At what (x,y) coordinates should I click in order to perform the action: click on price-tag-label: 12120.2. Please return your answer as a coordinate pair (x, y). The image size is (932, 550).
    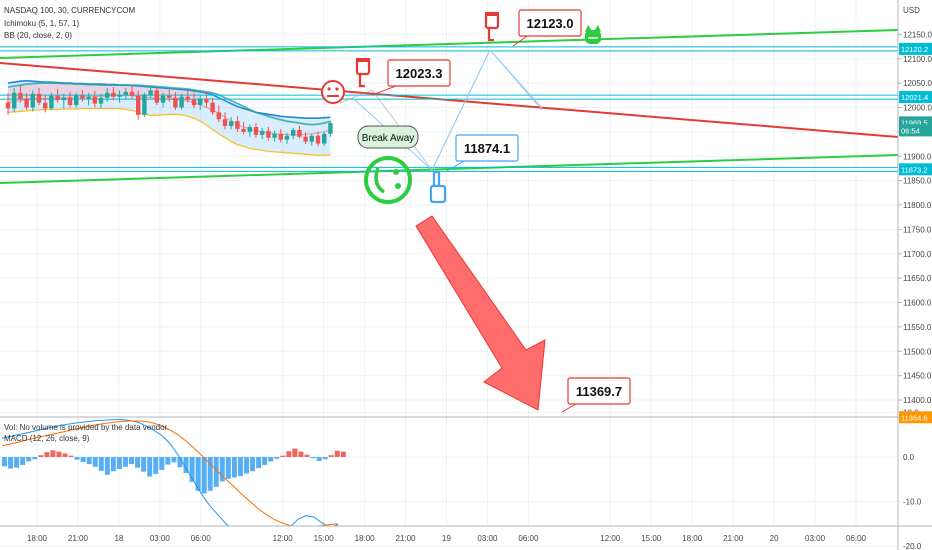
    Looking at the image, I should click on (914, 49).